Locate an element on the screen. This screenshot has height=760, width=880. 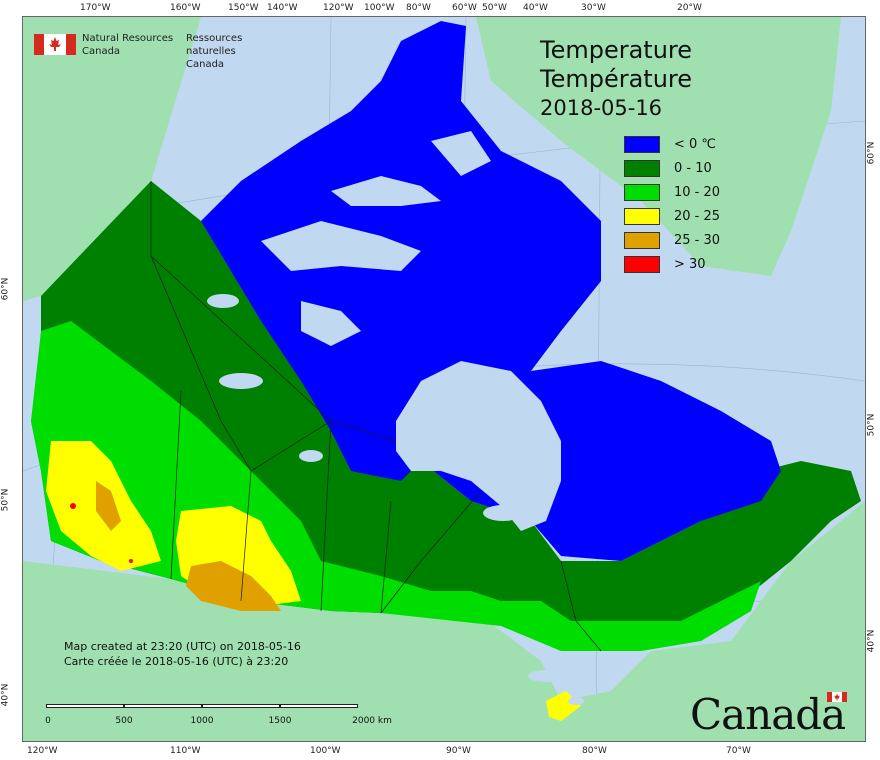
lon-label-bottom: 80°W is located at coordinates (594, 751).